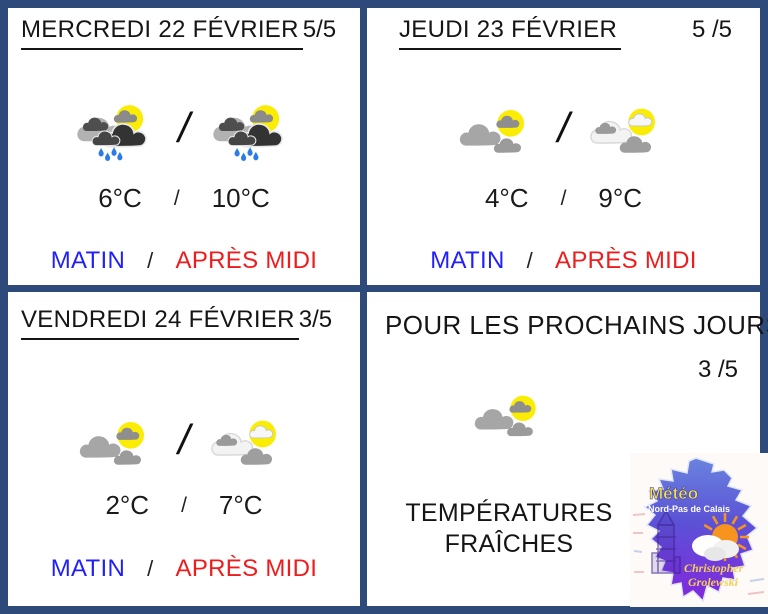 The image size is (768, 614). I want to click on logo-signature-line1: Christopher, so click(714, 568).